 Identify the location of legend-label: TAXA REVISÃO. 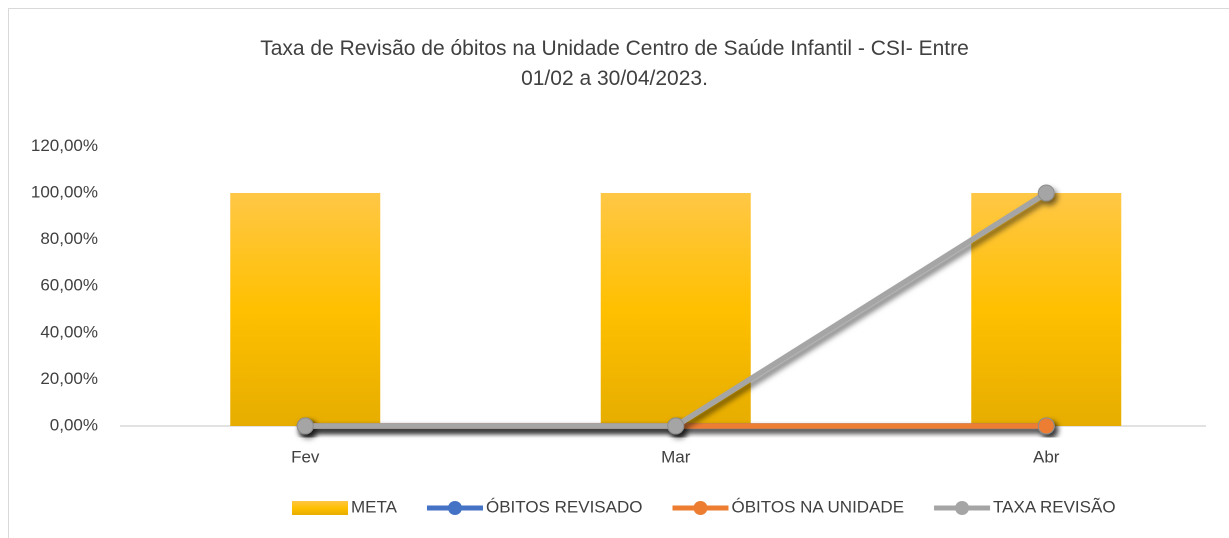
(1054, 506).